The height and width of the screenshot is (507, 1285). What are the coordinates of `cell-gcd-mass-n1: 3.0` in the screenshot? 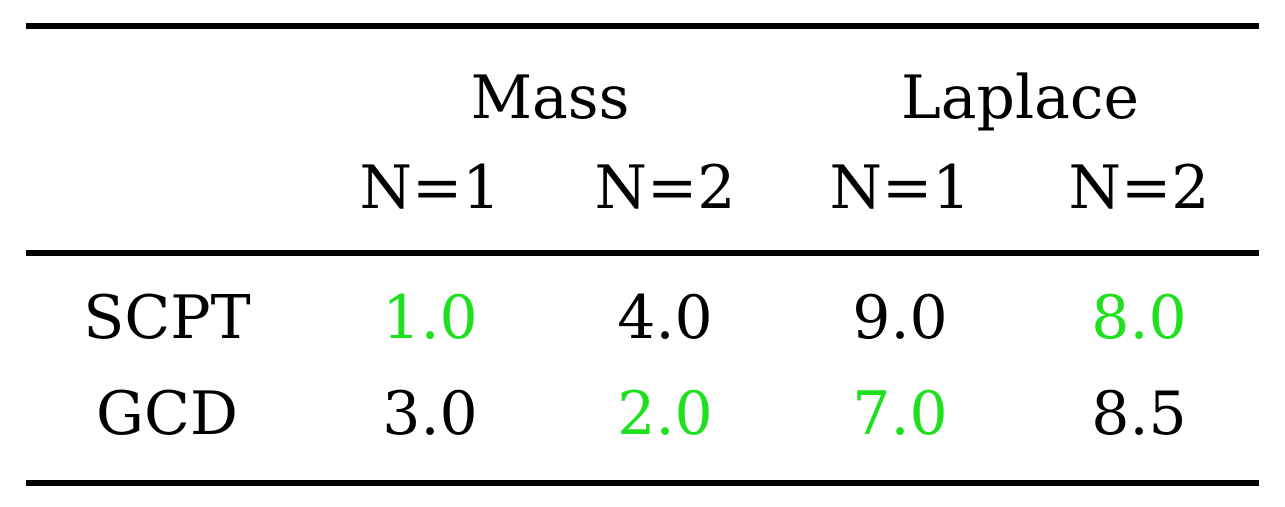 It's located at (430, 414).